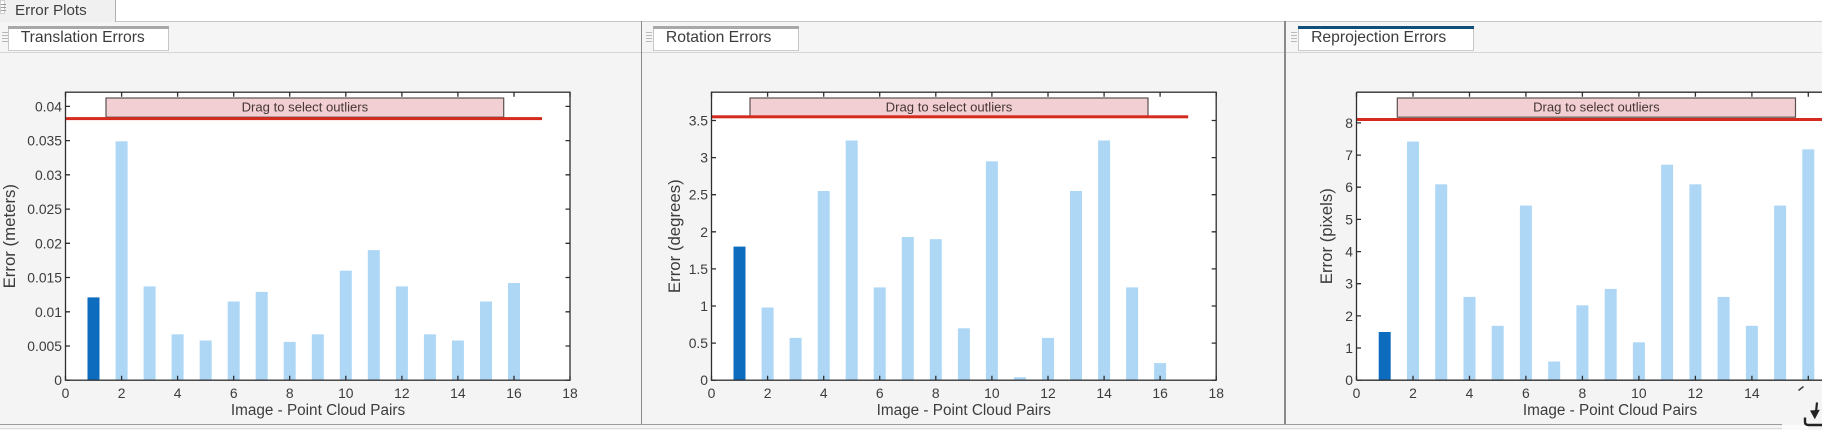 The height and width of the screenshot is (430, 1822). I want to click on svg-text: Error (pixels), so click(1326, 236).